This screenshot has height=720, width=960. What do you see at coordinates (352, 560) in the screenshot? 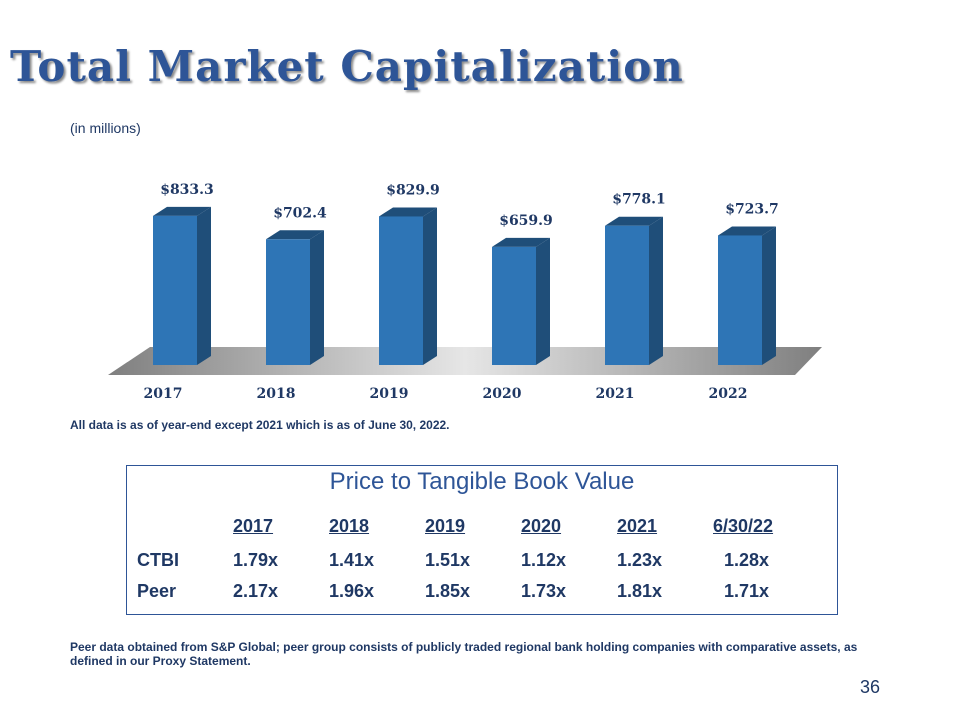
I see `ptbv-cell: 1.41x` at bounding box center [352, 560].